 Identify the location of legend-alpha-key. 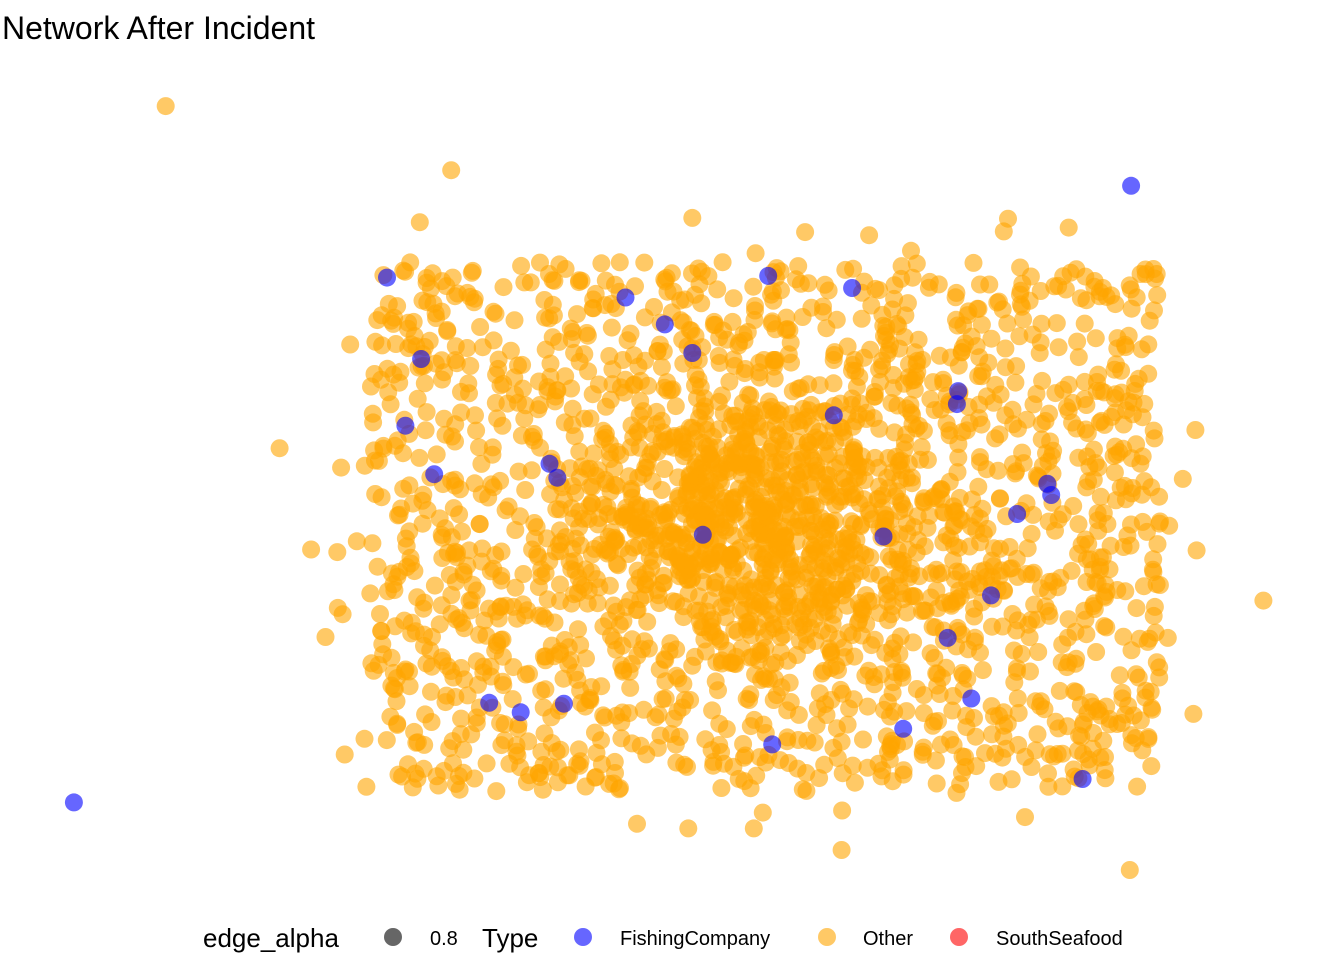
(393, 937).